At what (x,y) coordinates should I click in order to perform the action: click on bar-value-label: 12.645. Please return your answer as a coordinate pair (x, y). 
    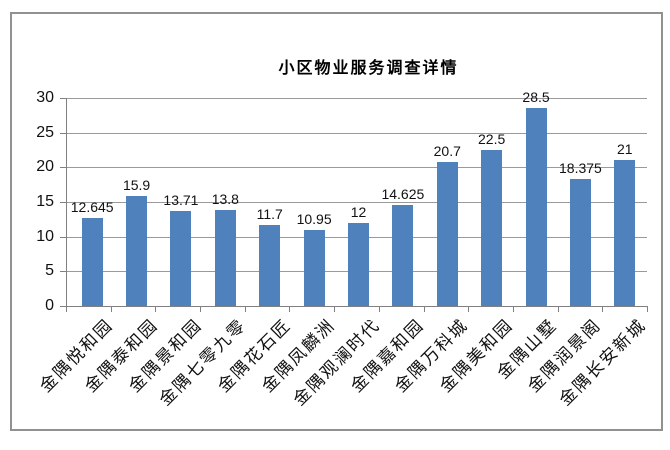
    Looking at the image, I should click on (92, 207).